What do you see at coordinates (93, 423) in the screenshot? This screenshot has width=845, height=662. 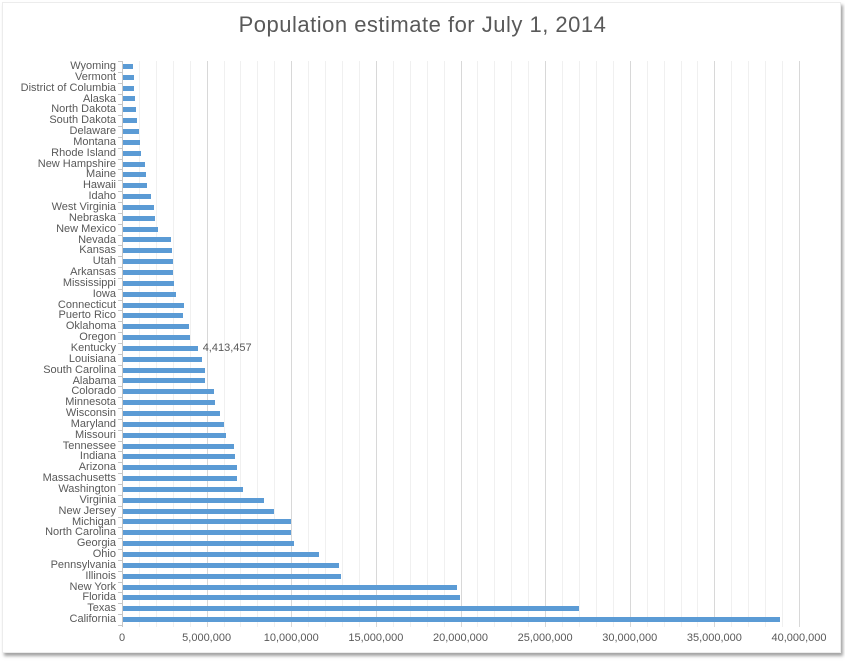 I see `y-axis-label: Maryland` at bounding box center [93, 423].